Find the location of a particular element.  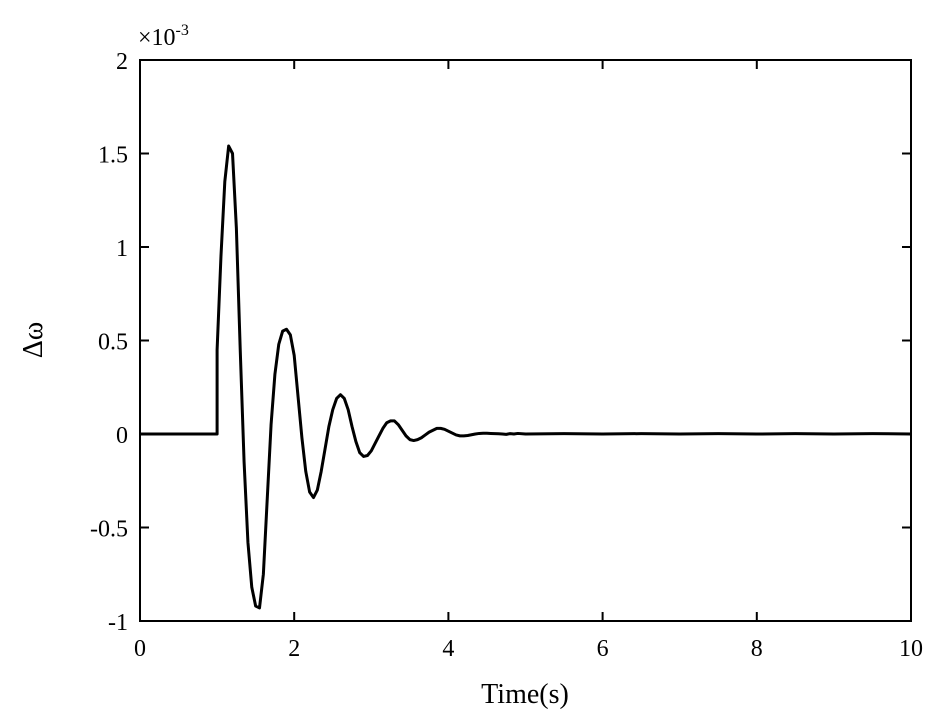

x-tick-label: 4 is located at coordinates (448, 649).